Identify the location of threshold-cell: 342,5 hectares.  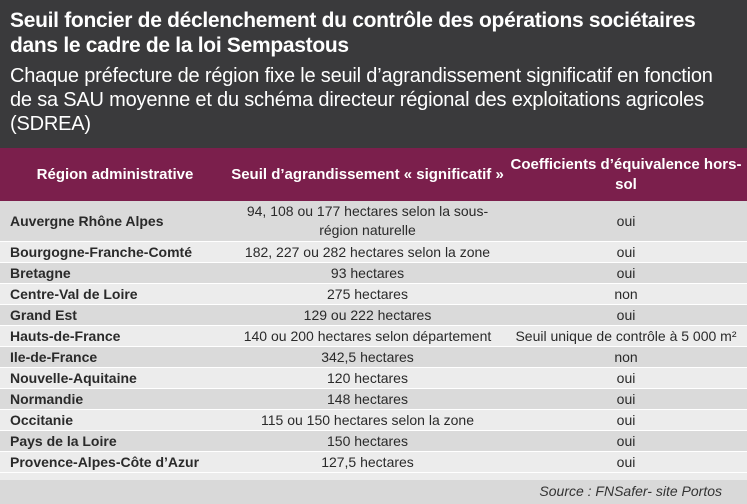
(367, 356).